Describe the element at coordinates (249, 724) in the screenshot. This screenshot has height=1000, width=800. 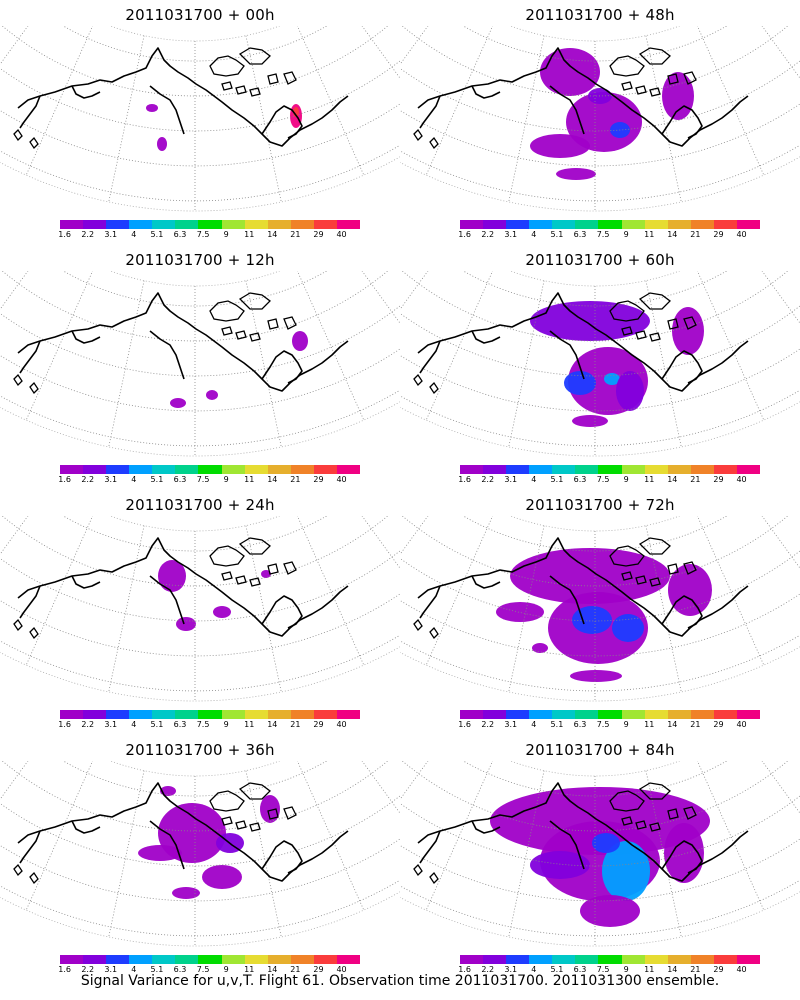
I see `colorbar-label: 11` at that location.